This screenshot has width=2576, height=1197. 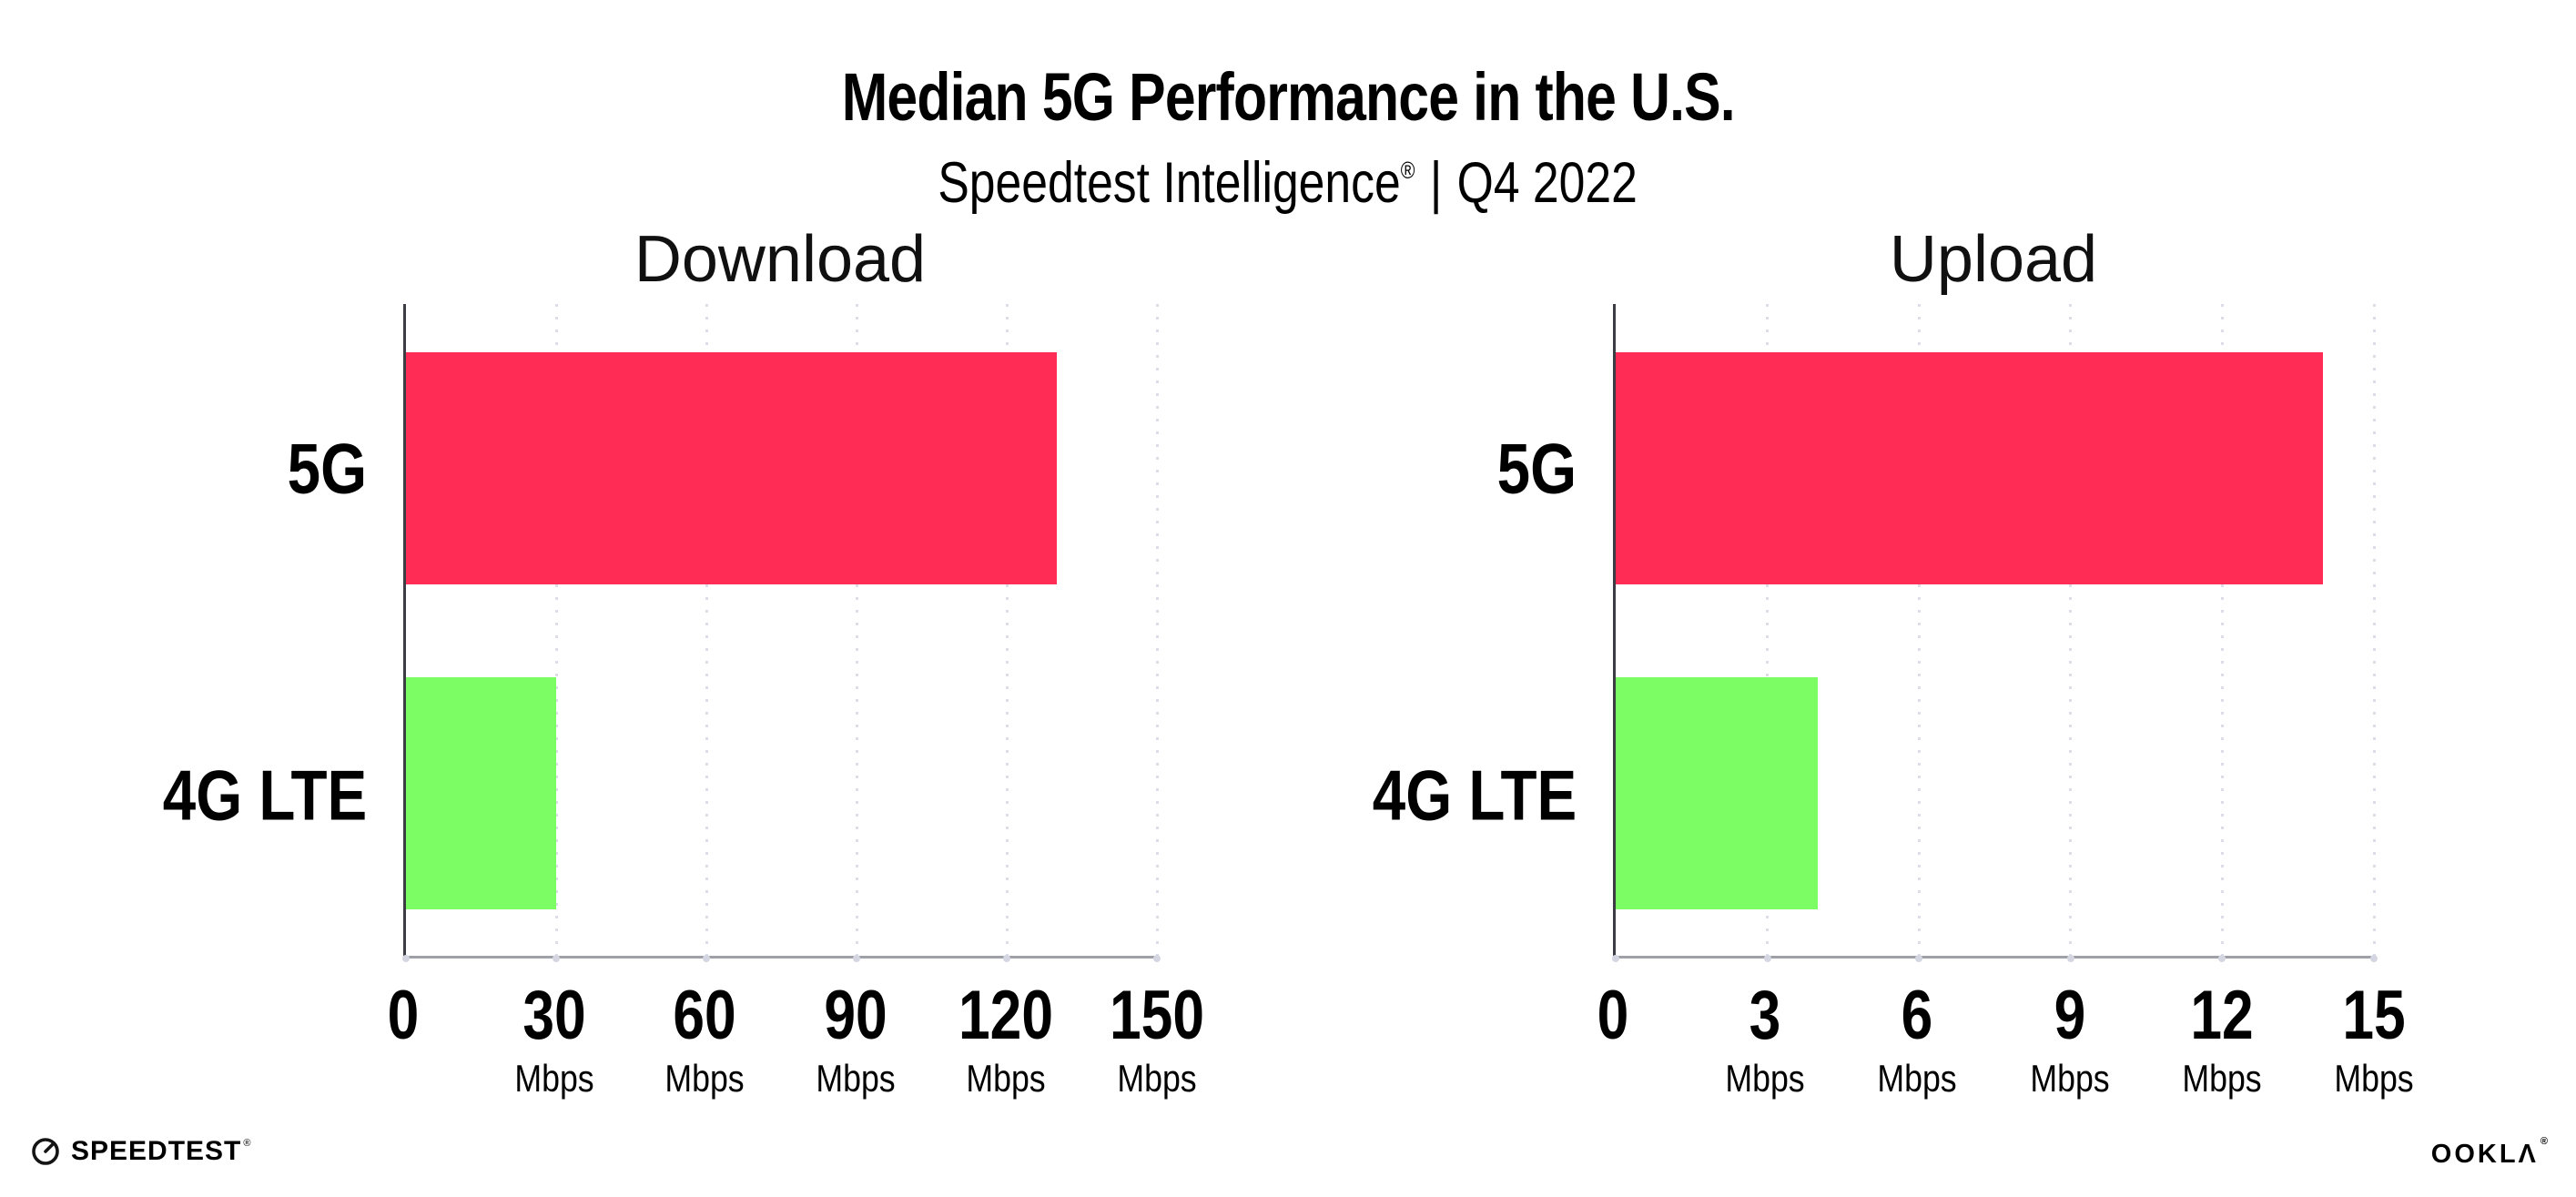 What do you see at coordinates (2484, 1154) in the screenshot?
I see `ookla-wordmark: OOKLΛ` at bounding box center [2484, 1154].